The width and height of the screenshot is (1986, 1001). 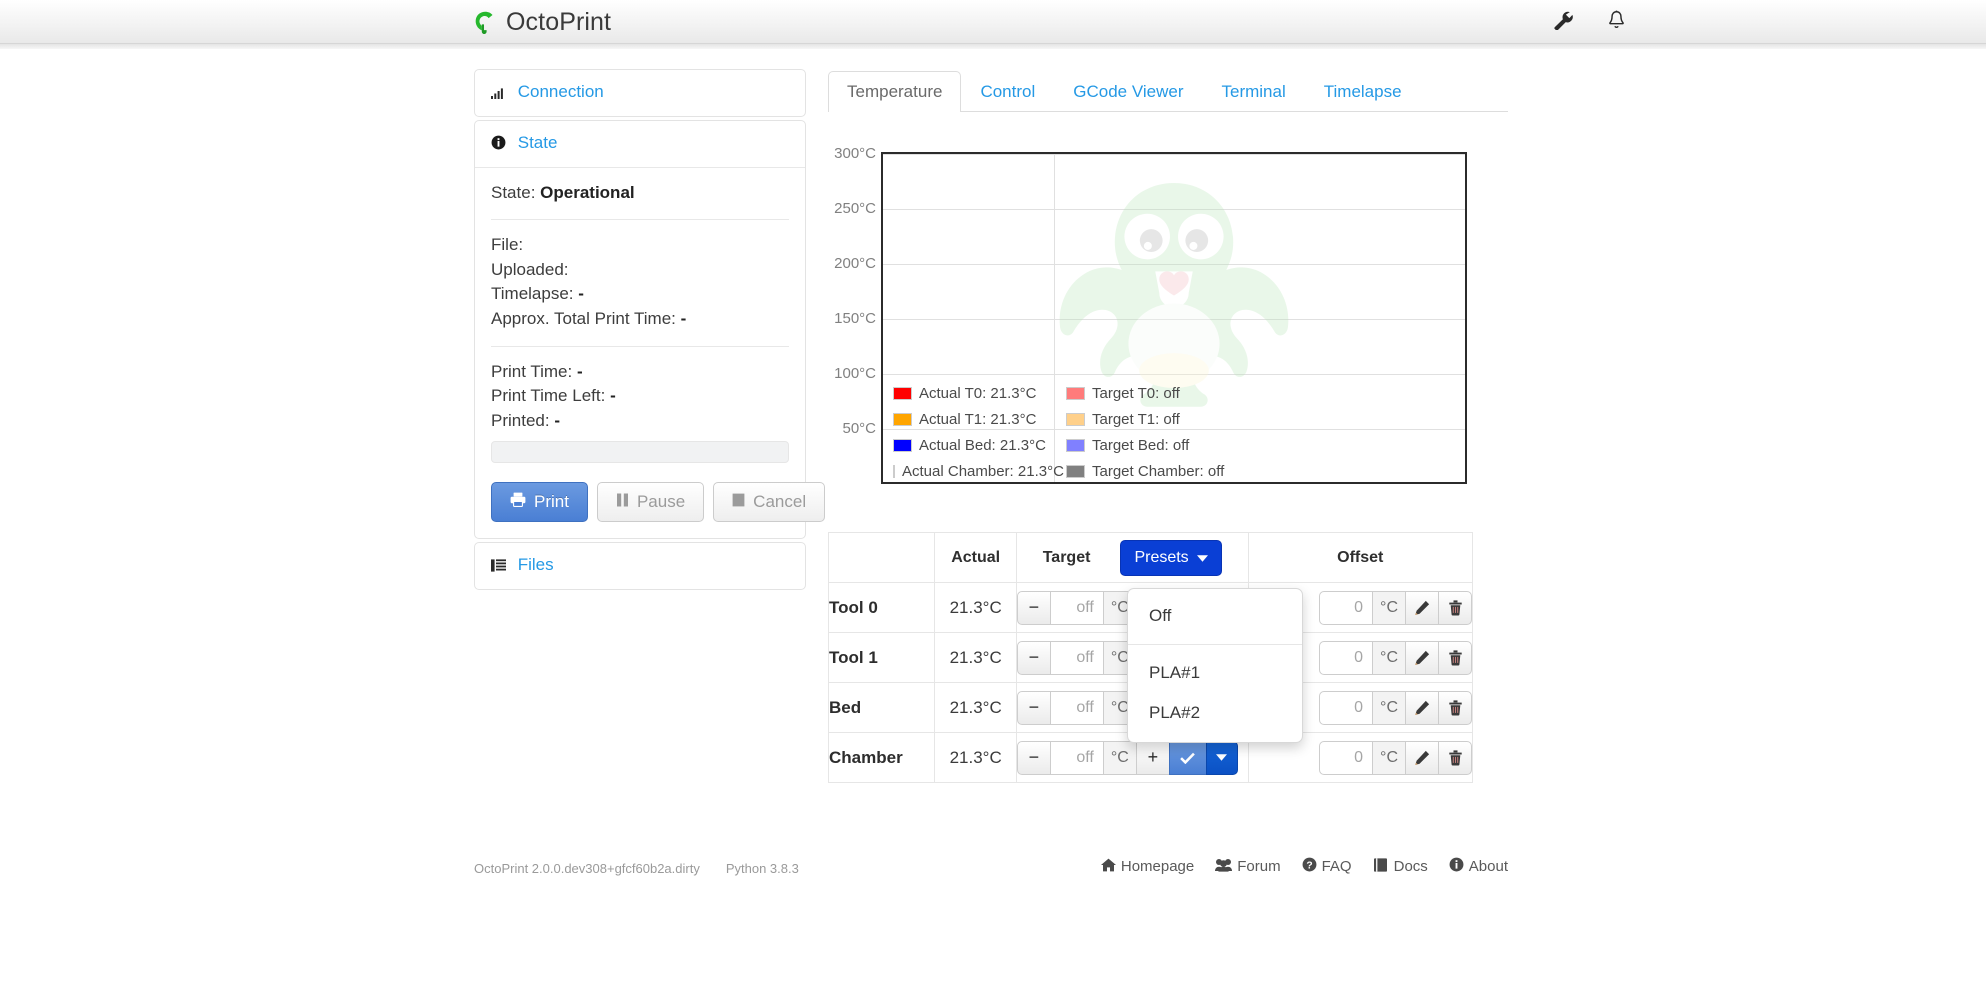 I want to click on panel-files: Files, so click(x=640, y=566).